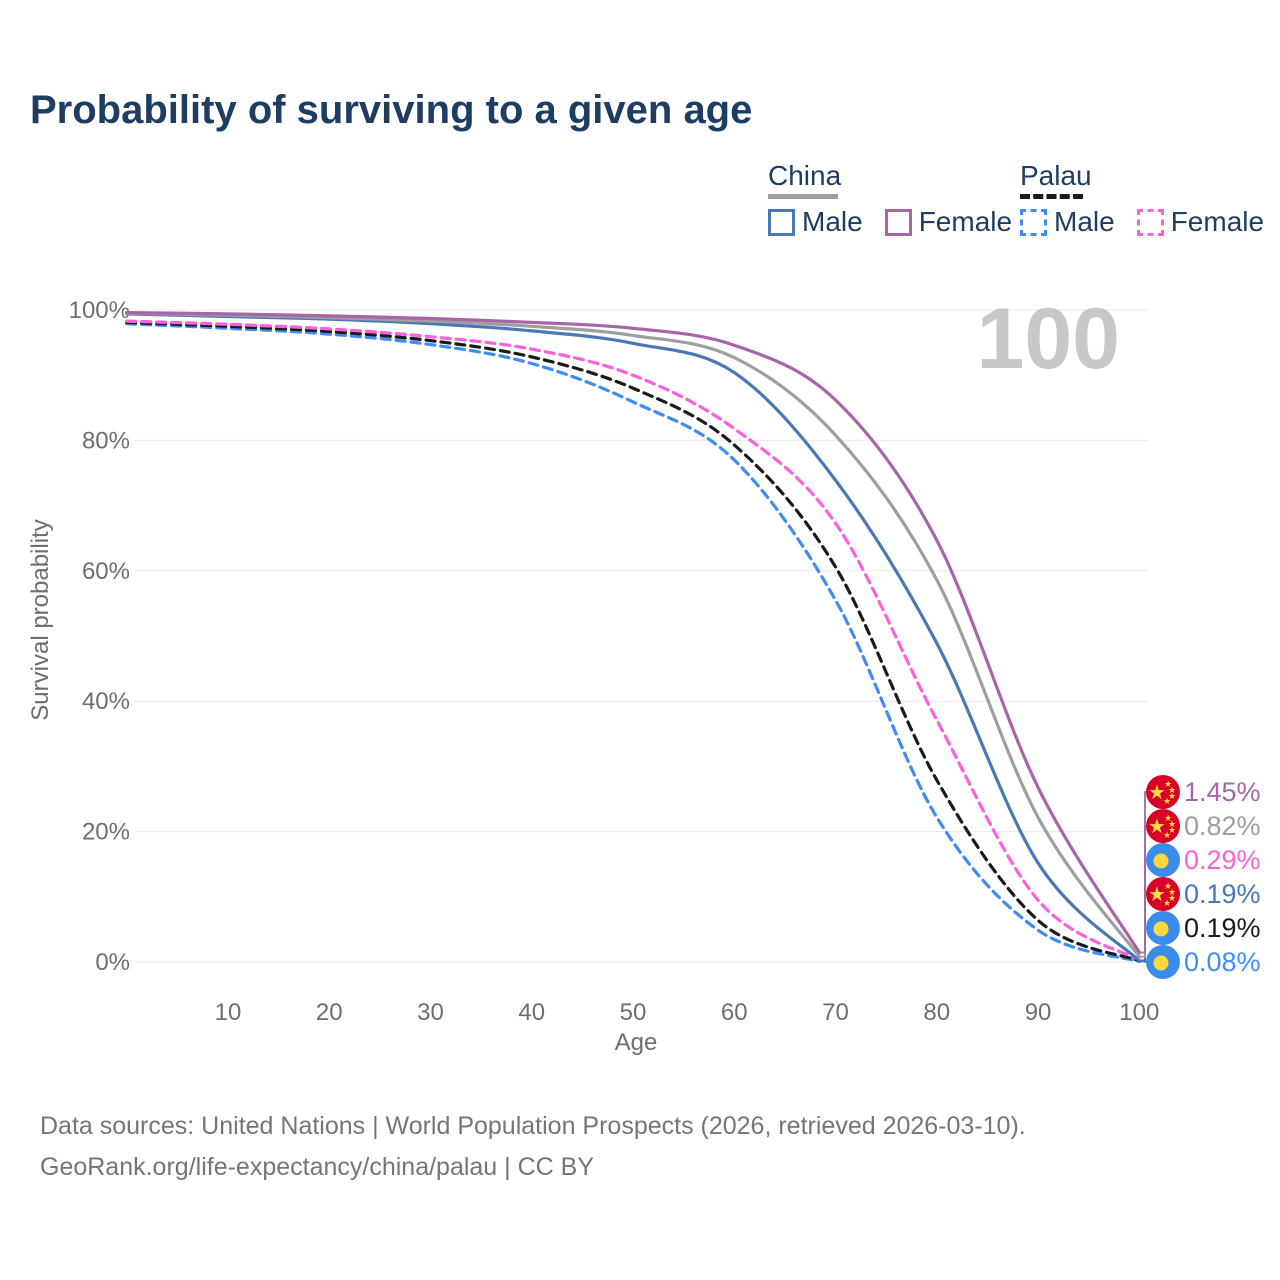 This screenshot has height=1280, width=1280. Describe the element at coordinates (832, 221) in the screenshot. I see `legend-label-china-male: Male` at that location.